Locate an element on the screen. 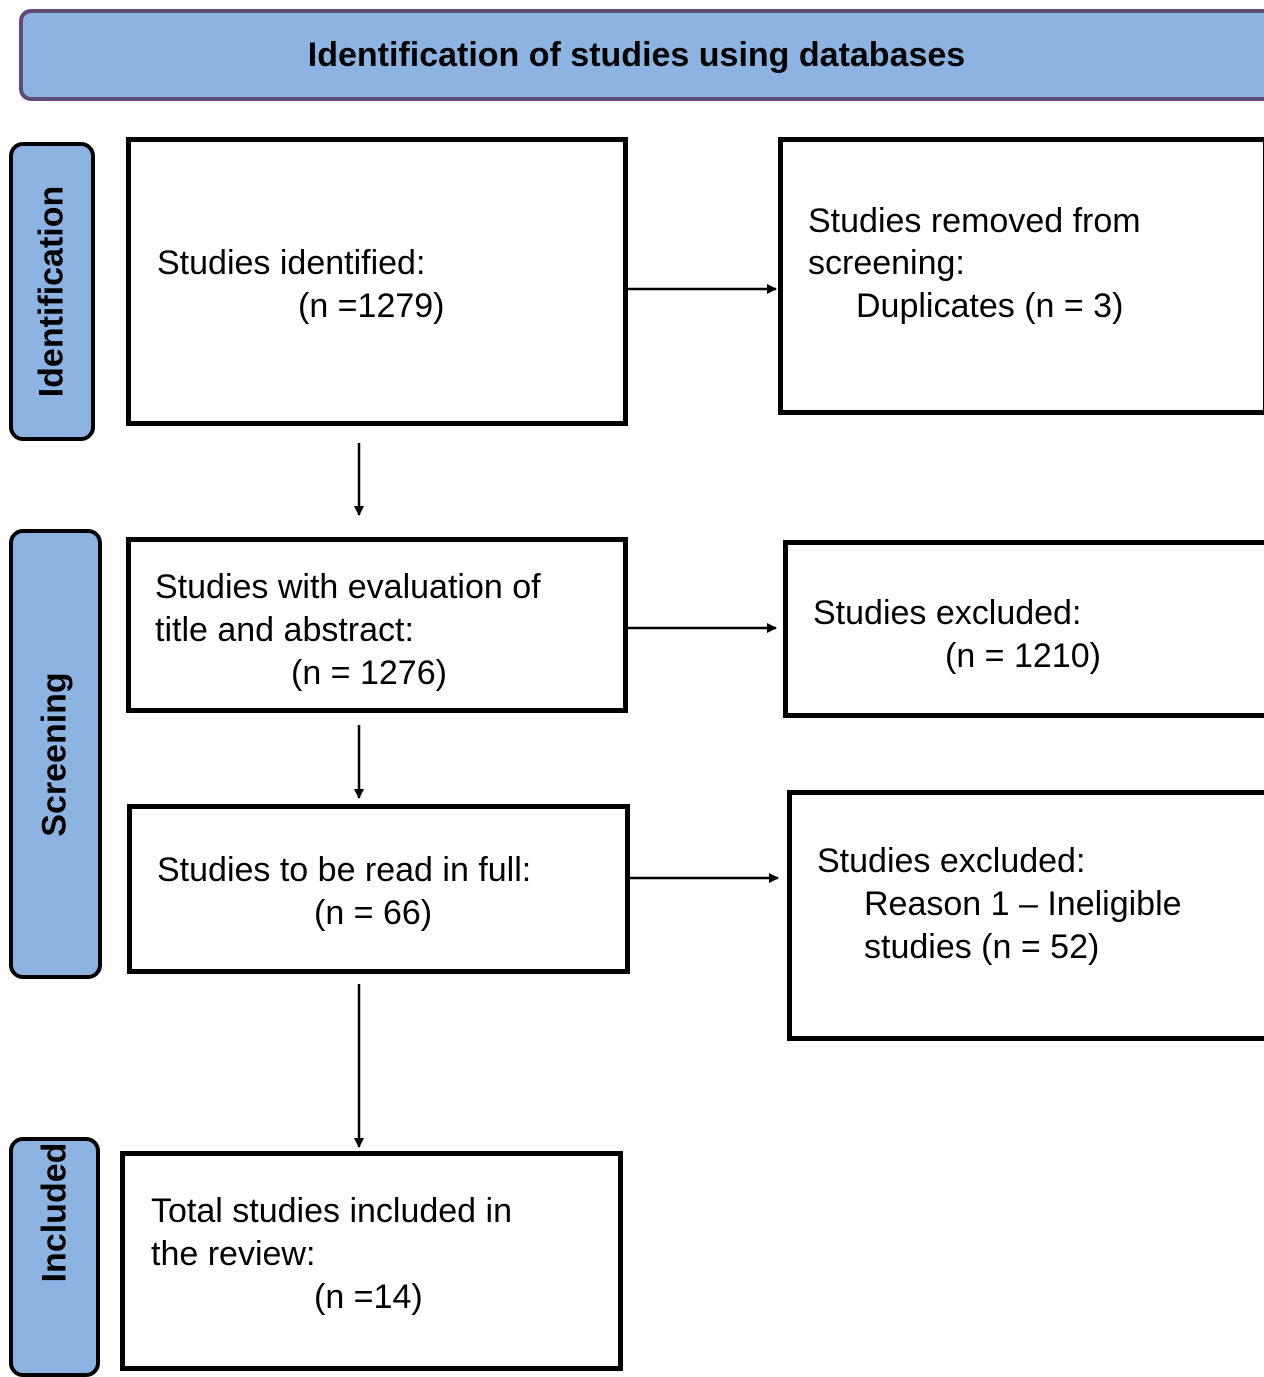 The width and height of the screenshot is (1264, 1377). identified-count: (n =1279) is located at coordinates (371, 306).